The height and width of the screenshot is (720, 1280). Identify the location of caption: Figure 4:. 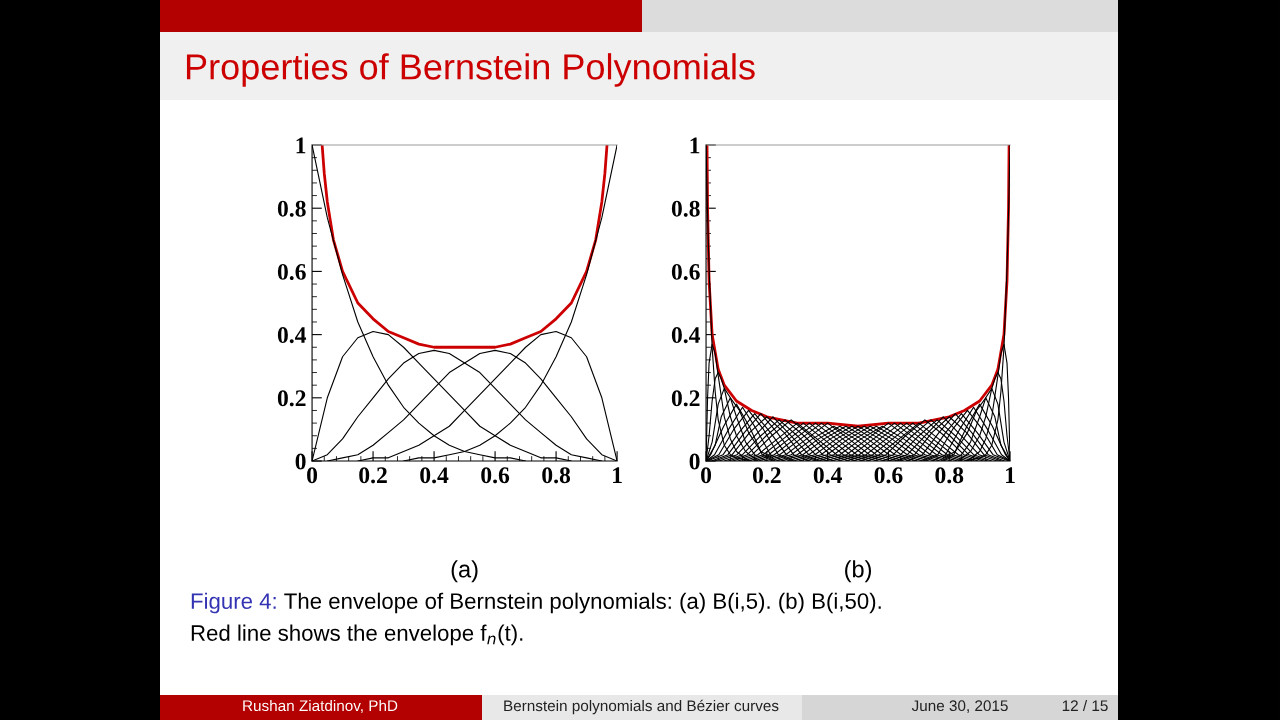
(233, 603).